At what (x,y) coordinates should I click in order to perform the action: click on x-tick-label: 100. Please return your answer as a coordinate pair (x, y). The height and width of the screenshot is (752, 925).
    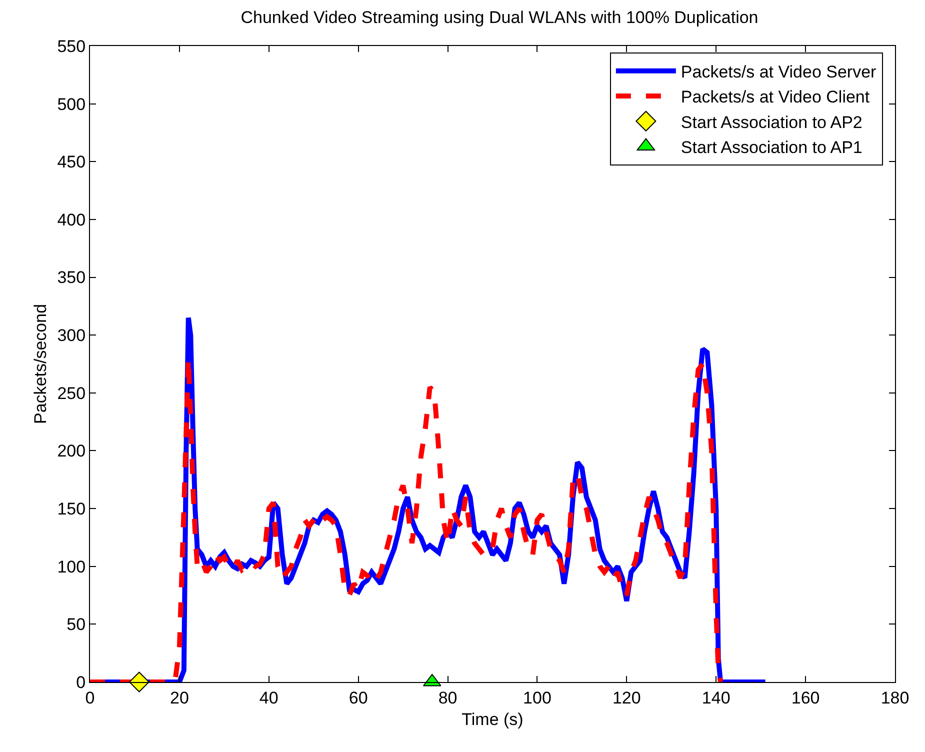
    Looking at the image, I should click on (537, 698).